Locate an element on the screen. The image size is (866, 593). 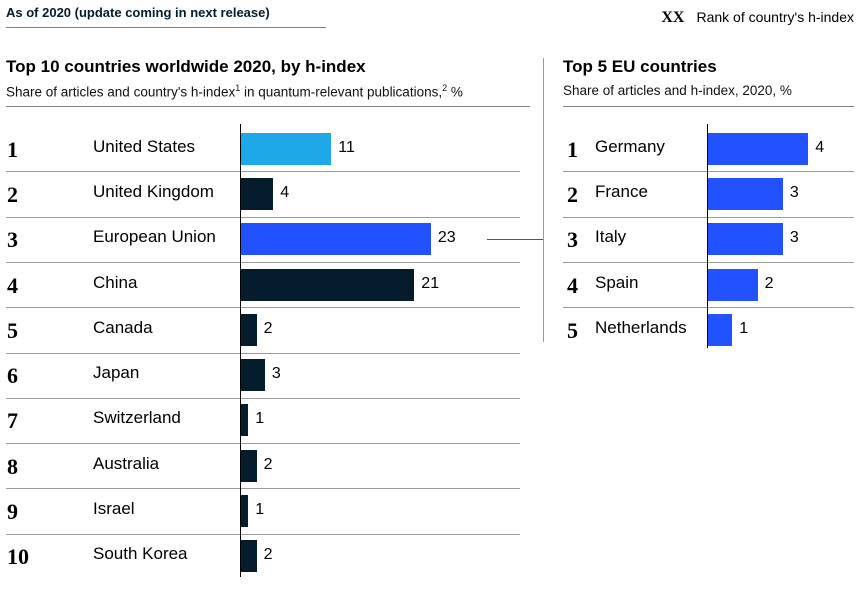
country-label: Canada is located at coordinates (123, 327).